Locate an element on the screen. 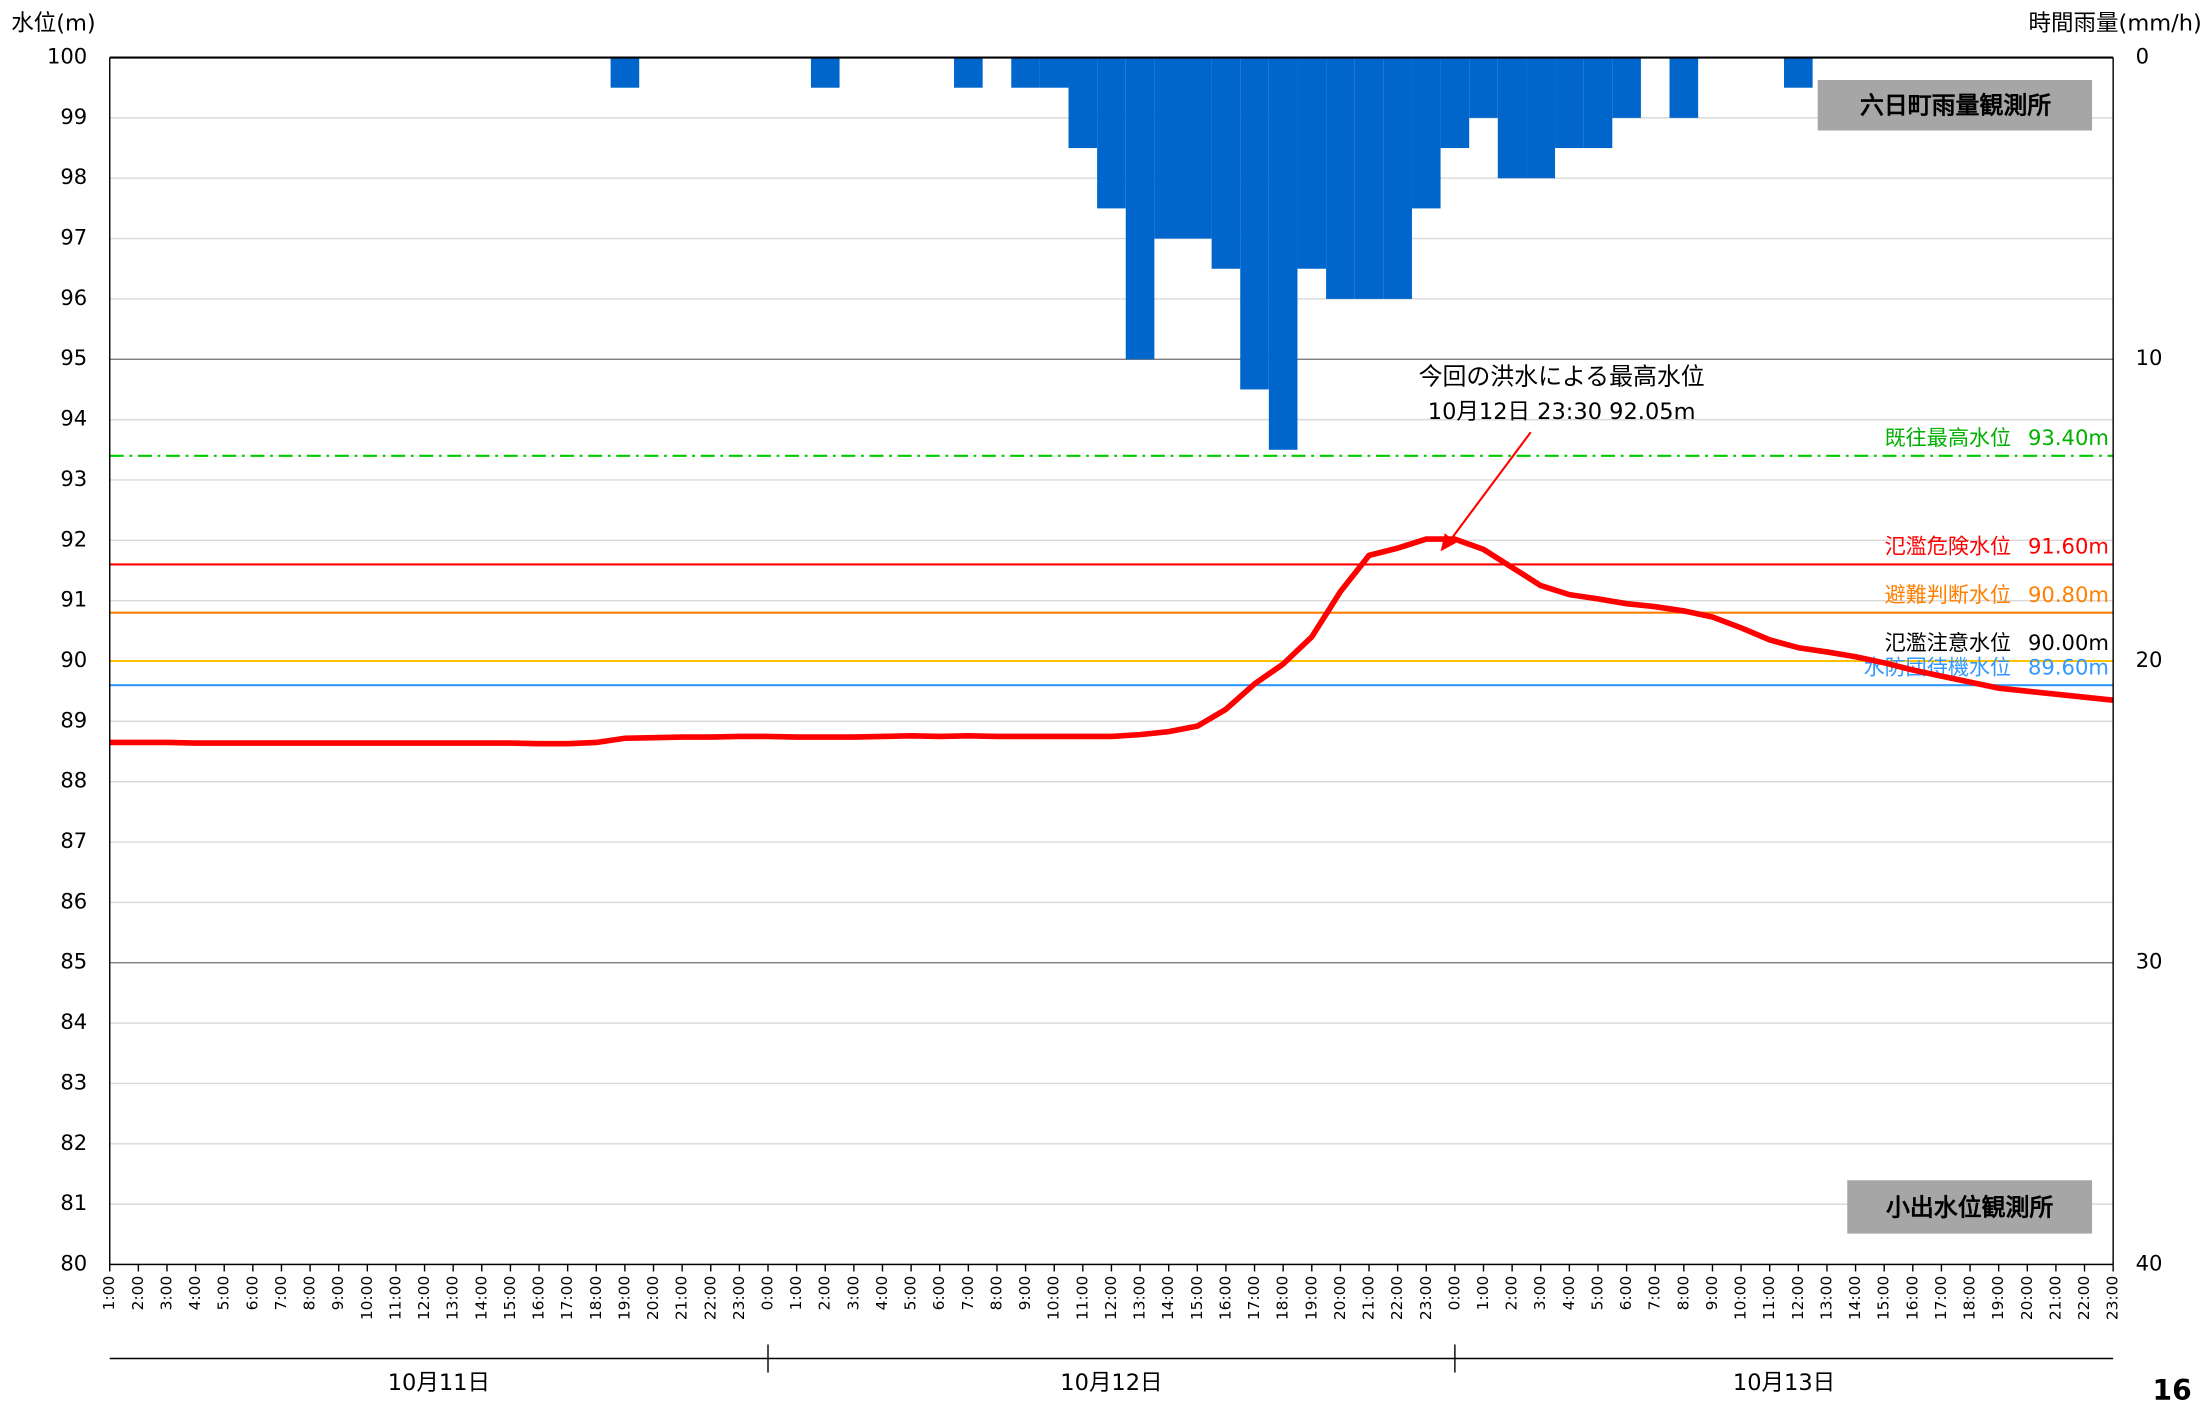 Image resolution: width=2206 pixels, height=1402 pixels. y-tick-label: 94 is located at coordinates (73, 418).